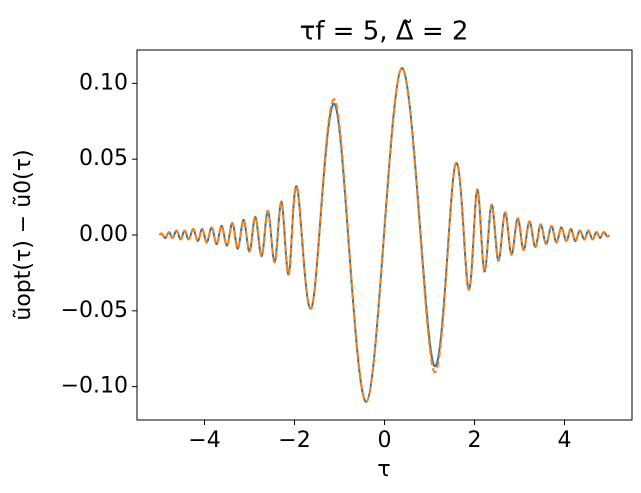 This screenshot has width=641, height=493. What do you see at coordinates (103, 82) in the screenshot?
I see `y-tick-label: 0.10` at bounding box center [103, 82].